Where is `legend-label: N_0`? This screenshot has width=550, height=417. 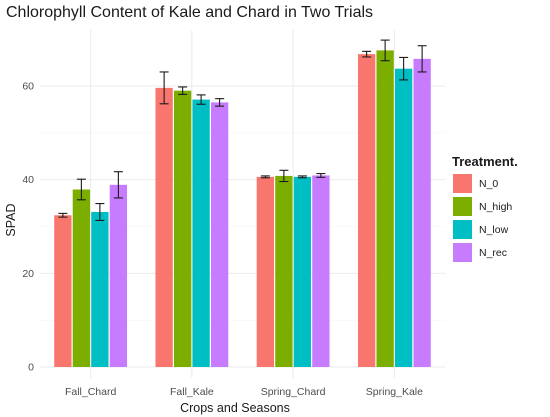 legend-label: N_0 is located at coordinates (488, 184).